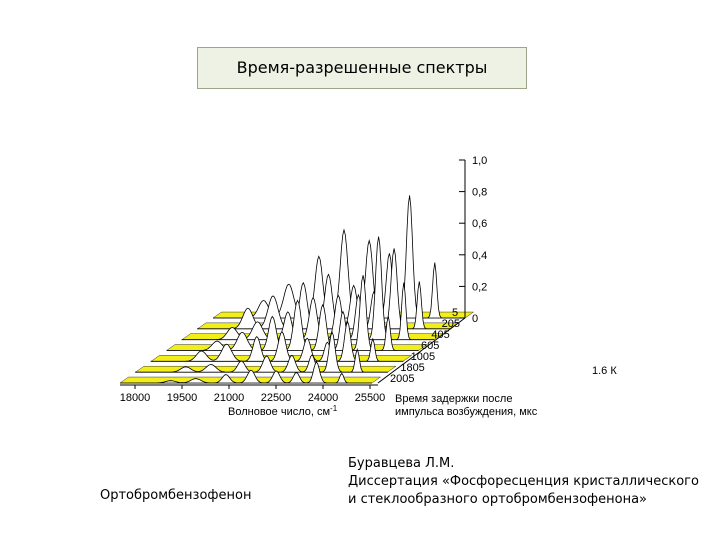 This screenshot has height=540, width=720. Describe the element at coordinates (479, 287) in the screenshot. I see `intensity-tick-label: 0,2` at that location.